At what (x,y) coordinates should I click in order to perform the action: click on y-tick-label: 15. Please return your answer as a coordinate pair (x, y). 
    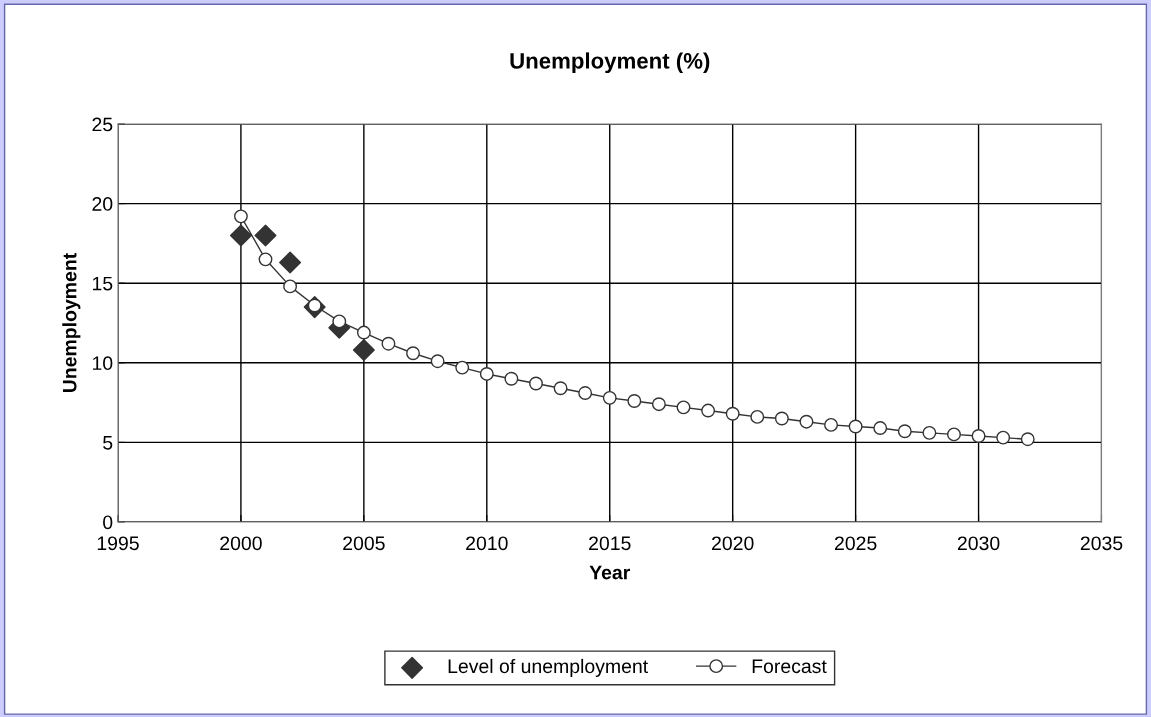
    Looking at the image, I should click on (102, 283).